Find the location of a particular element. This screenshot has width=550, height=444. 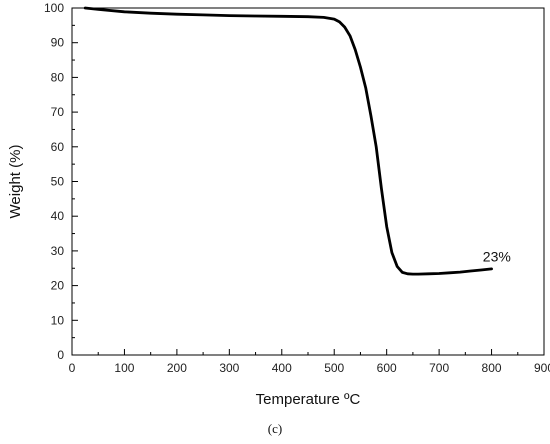

y-tick-label: 30 is located at coordinates (58, 251).